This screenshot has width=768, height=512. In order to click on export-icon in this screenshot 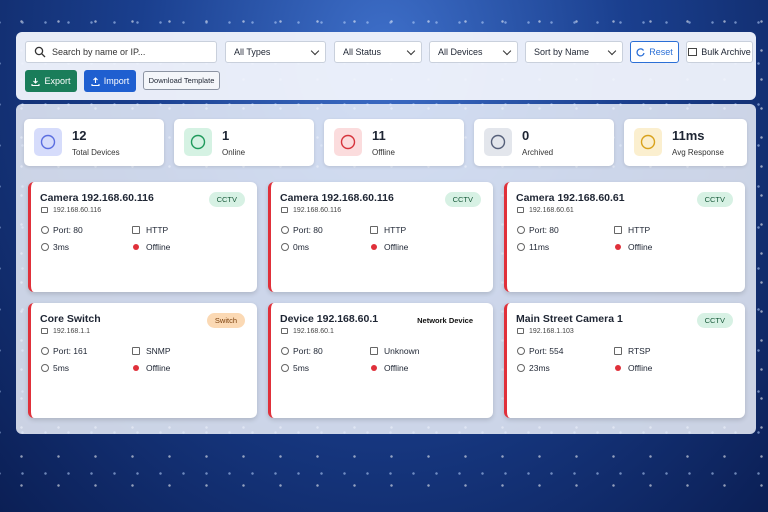, I will do `click(36, 81)`.